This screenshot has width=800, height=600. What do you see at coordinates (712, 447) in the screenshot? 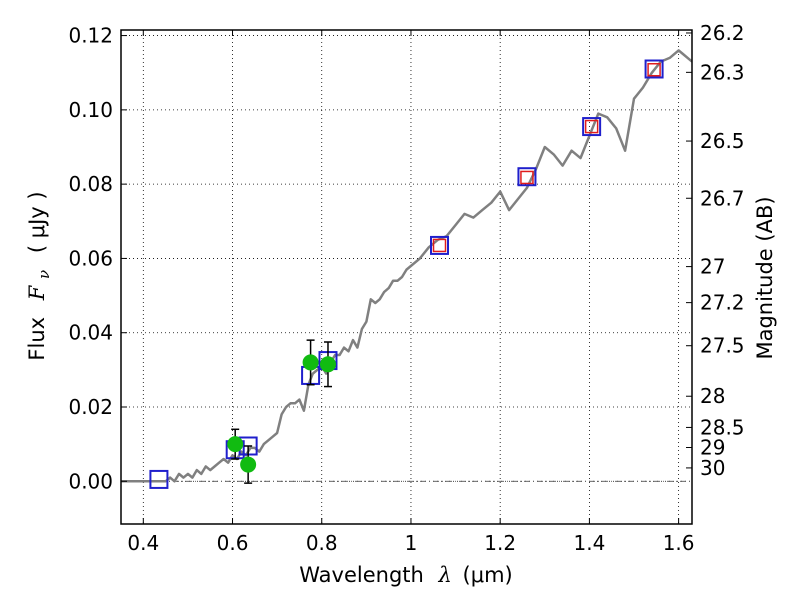
I see `y2-tick-label: 29` at bounding box center [712, 447].